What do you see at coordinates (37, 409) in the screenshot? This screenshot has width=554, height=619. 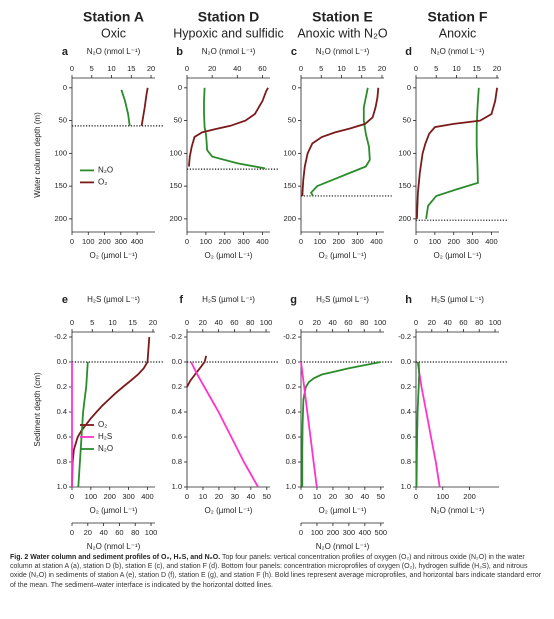 I see `y-axis-label: Sediment depth (cm)` at bounding box center [37, 409].